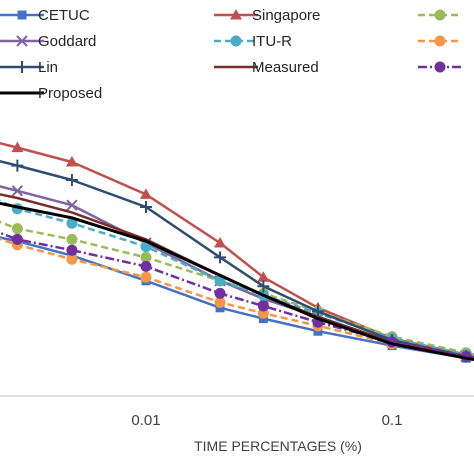 The width and height of the screenshot is (474, 474). Describe the element at coordinates (266, 420) in the screenshot. I see `x-tick-labels: 0.01 0.1` at that location.